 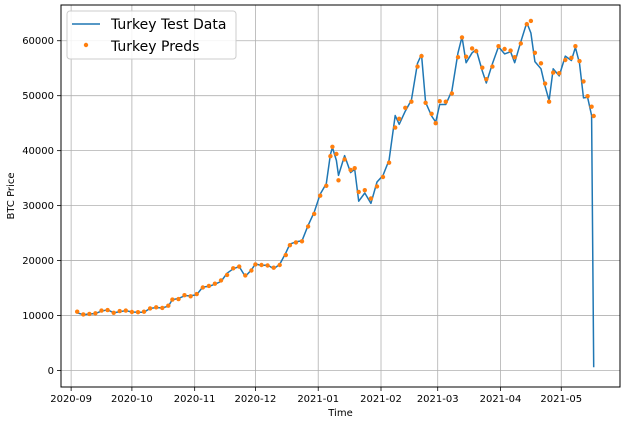 What do you see at coordinates (71, 399) in the screenshot?
I see `x-tick-label: 2020-09` at bounding box center [71, 399].